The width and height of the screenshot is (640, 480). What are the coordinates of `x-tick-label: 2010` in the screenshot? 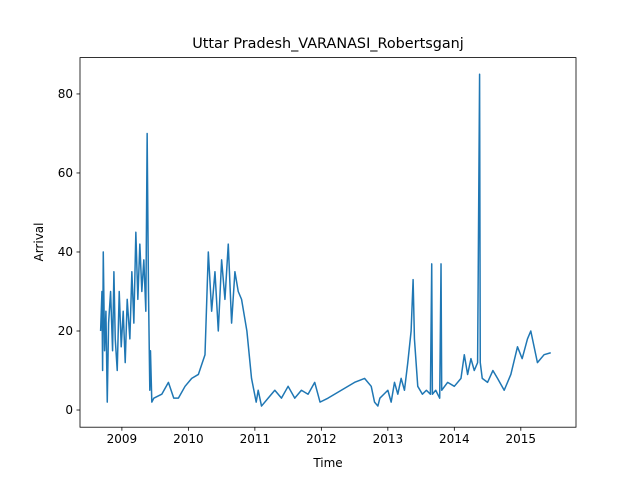 It's located at (188, 439).